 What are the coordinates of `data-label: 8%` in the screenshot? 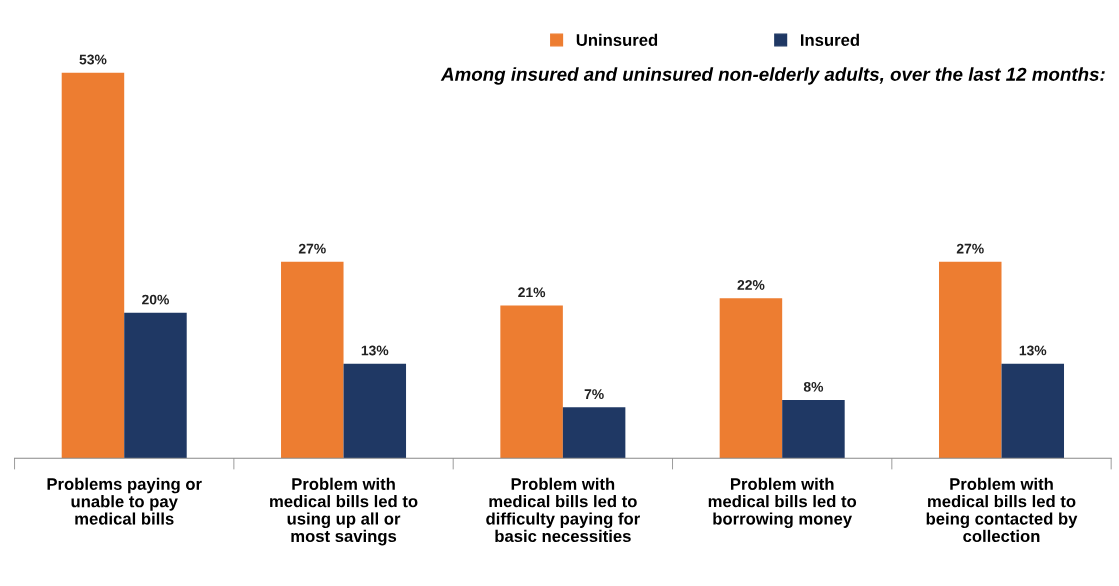 It's located at (813, 386).